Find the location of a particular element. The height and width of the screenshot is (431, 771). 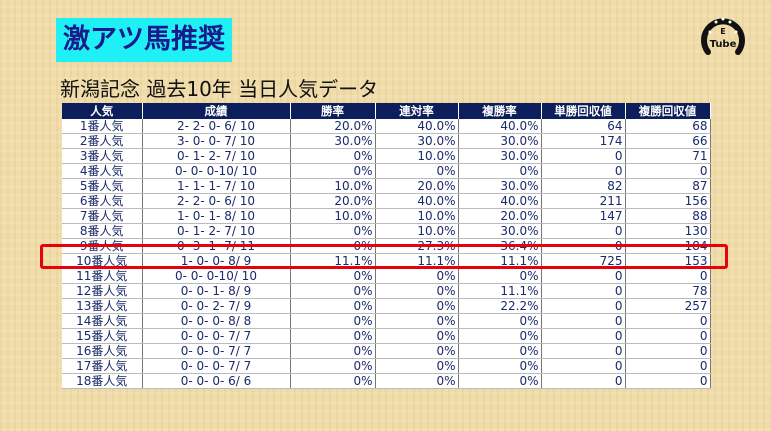

table-row: 16番人気 0- 0- 0- 7/ 7 0% 0% 0% 0 0 is located at coordinates (386, 351).